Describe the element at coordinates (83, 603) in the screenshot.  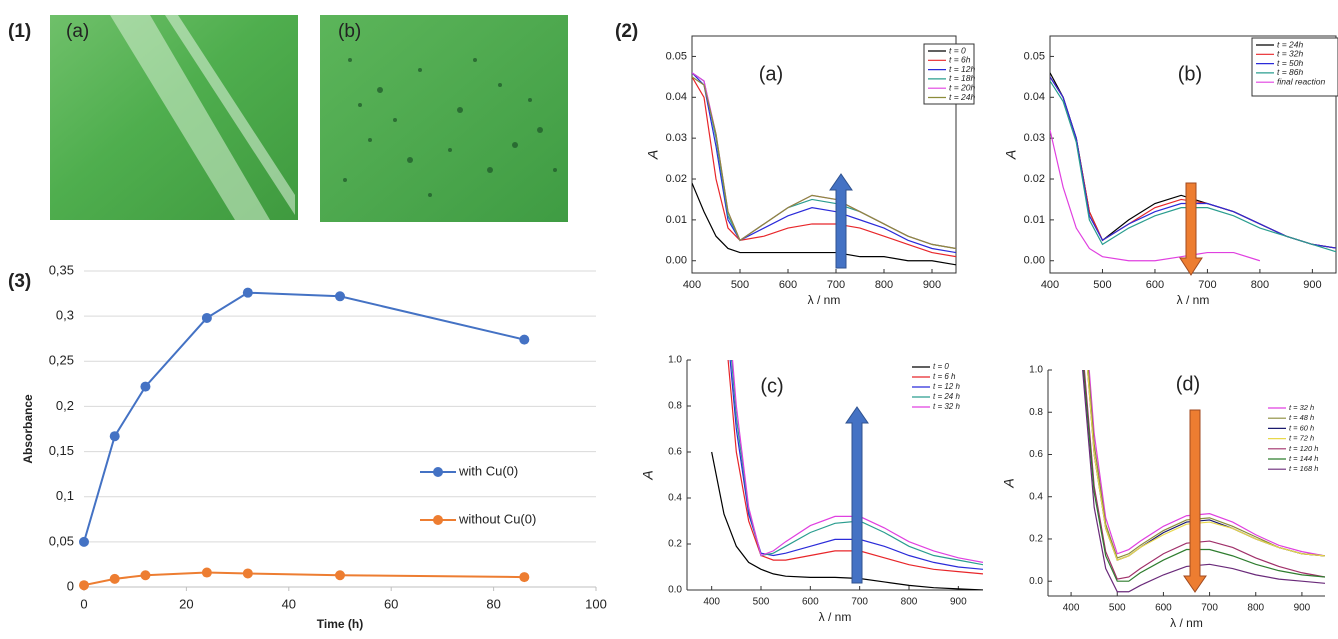
I see `x-tick-label: 0` at that location.